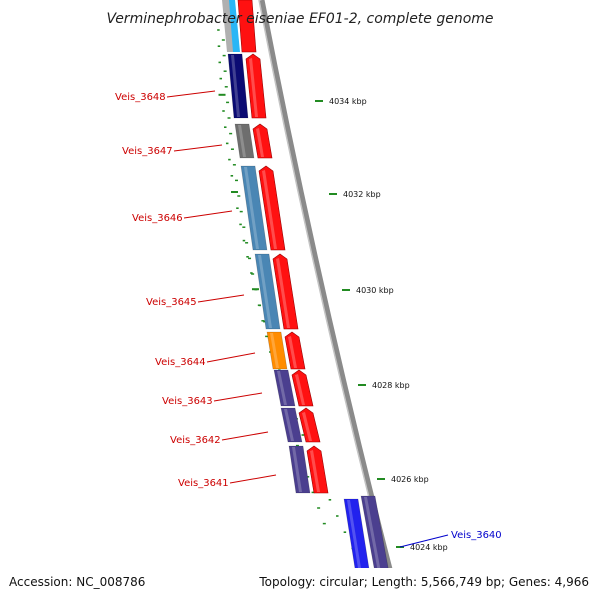  What do you see at coordinates (187, 401) in the screenshot?
I see `gene-label: Veis_3643` at bounding box center [187, 401].